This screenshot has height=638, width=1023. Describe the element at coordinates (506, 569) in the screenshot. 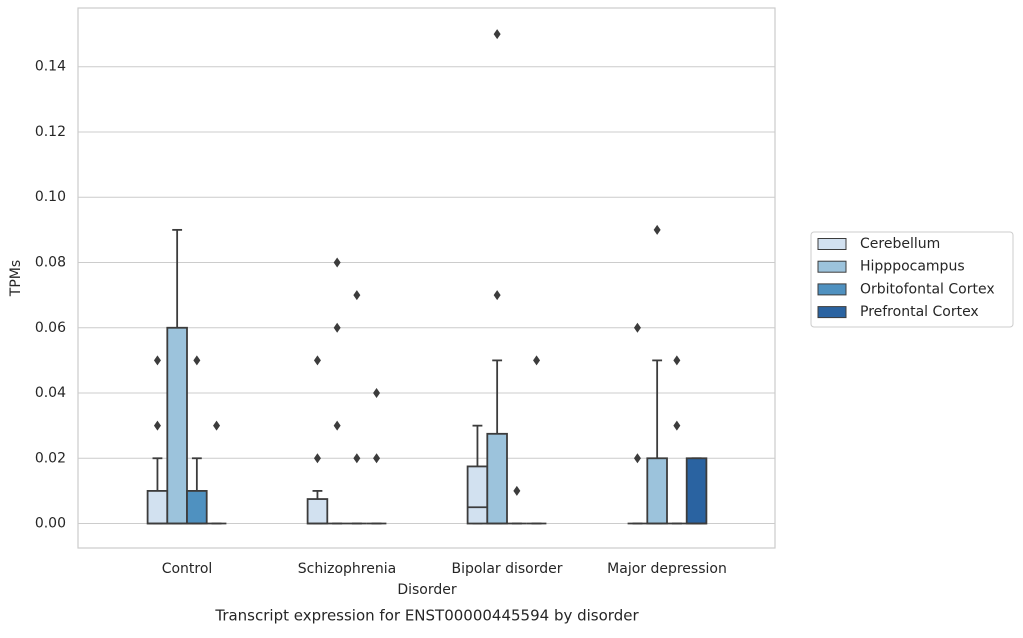

I see `x-tick-label: Bipolar disorder` at that location.